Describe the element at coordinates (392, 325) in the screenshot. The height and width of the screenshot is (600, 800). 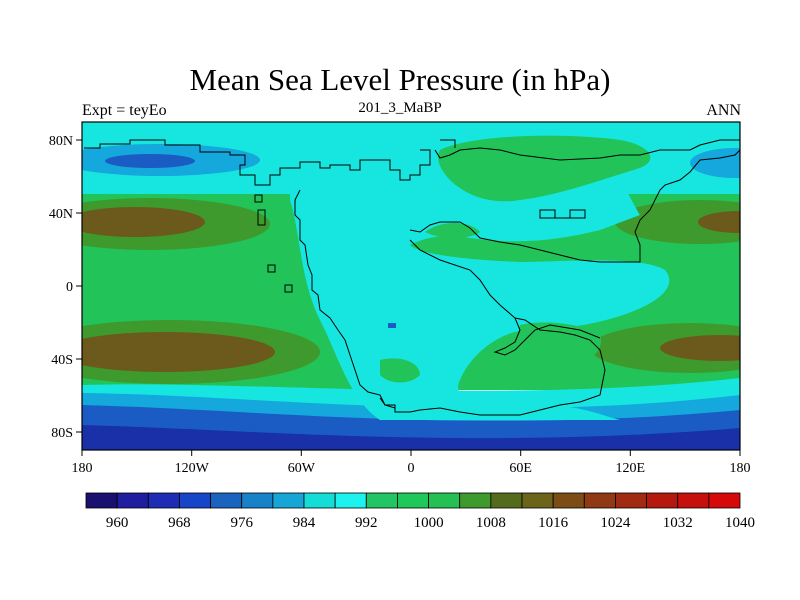
I see `field-small-blue-patch` at that location.